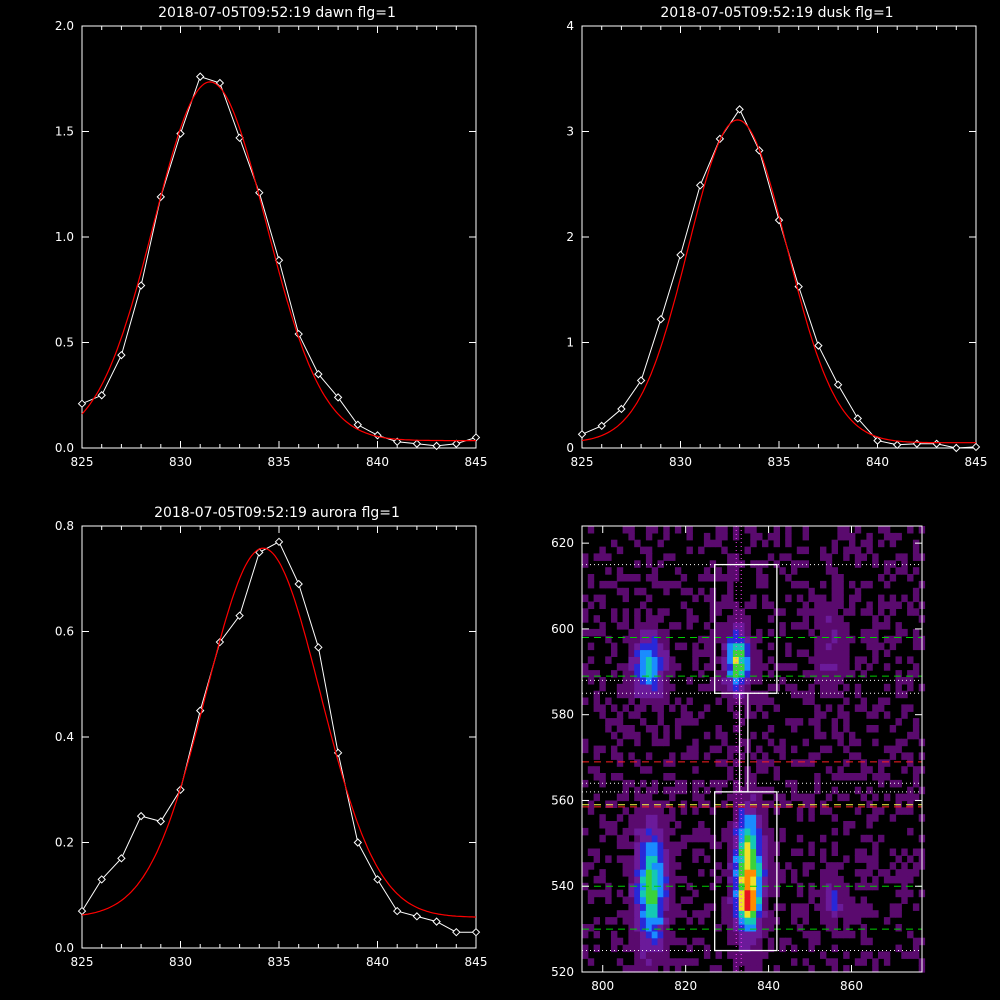 This screenshot has height=1000, width=1000. I want to click on panel-3-xtick-label: 820, so click(685, 986).